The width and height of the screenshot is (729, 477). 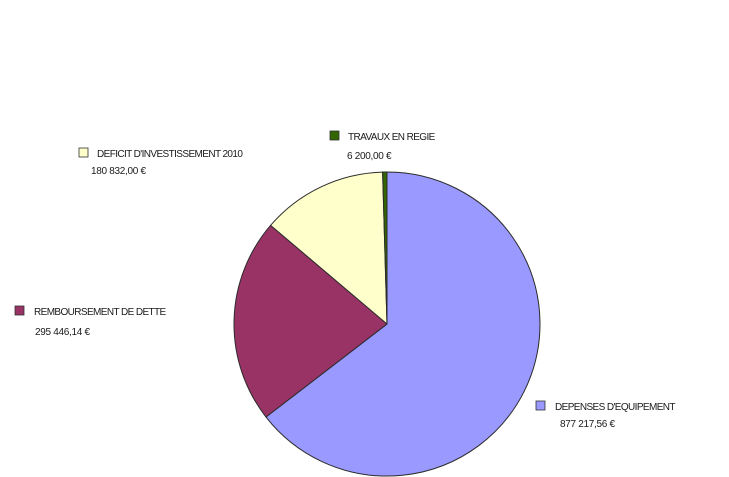 What do you see at coordinates (605, 415) in the screenshot?
I see `slice-label-depenses-equipement: DEPENSES D'EQUIPEMENT 877 217,56 €` at bounding box center [605, 415].